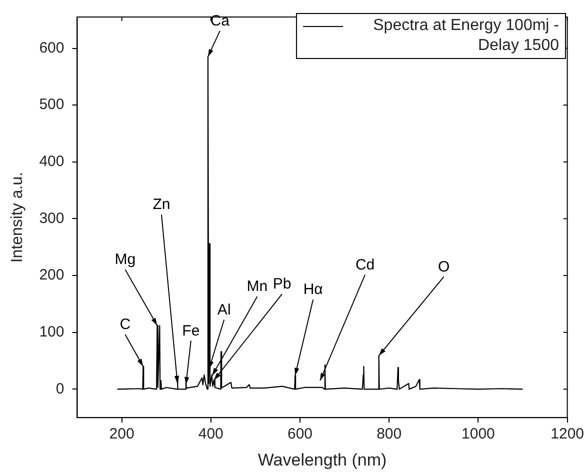 The image size is (587, 475). I want to click on legend-label: Spectra at Energy 100mj - Delay 1500, so click(465, 36).